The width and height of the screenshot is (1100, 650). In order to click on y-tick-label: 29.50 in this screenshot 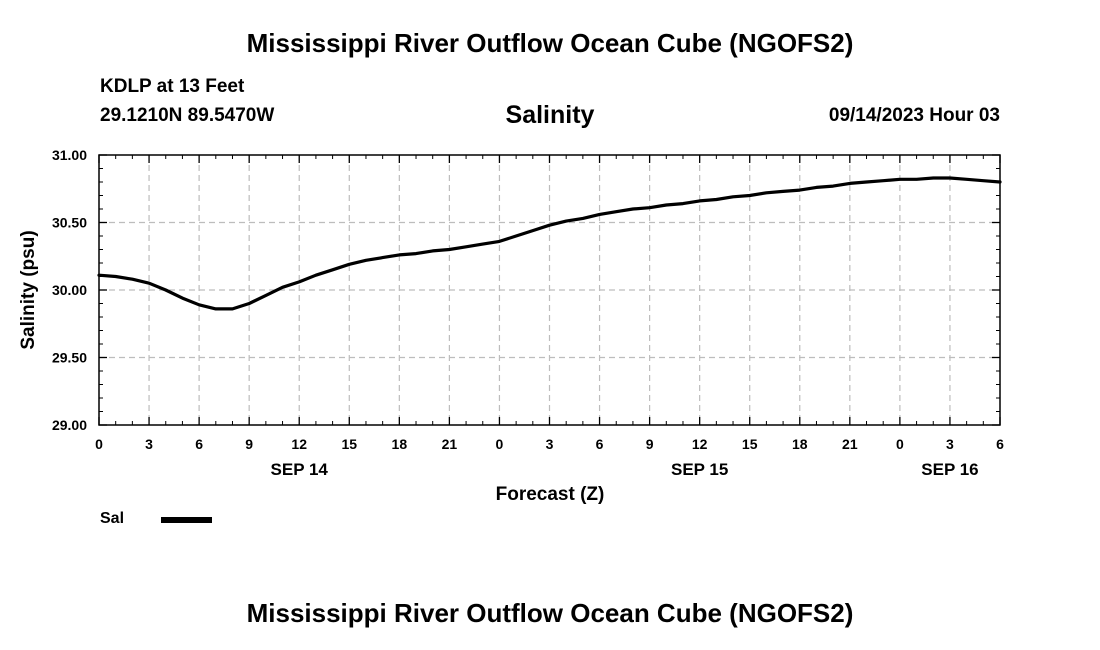, I will do `click(69, 358)`.